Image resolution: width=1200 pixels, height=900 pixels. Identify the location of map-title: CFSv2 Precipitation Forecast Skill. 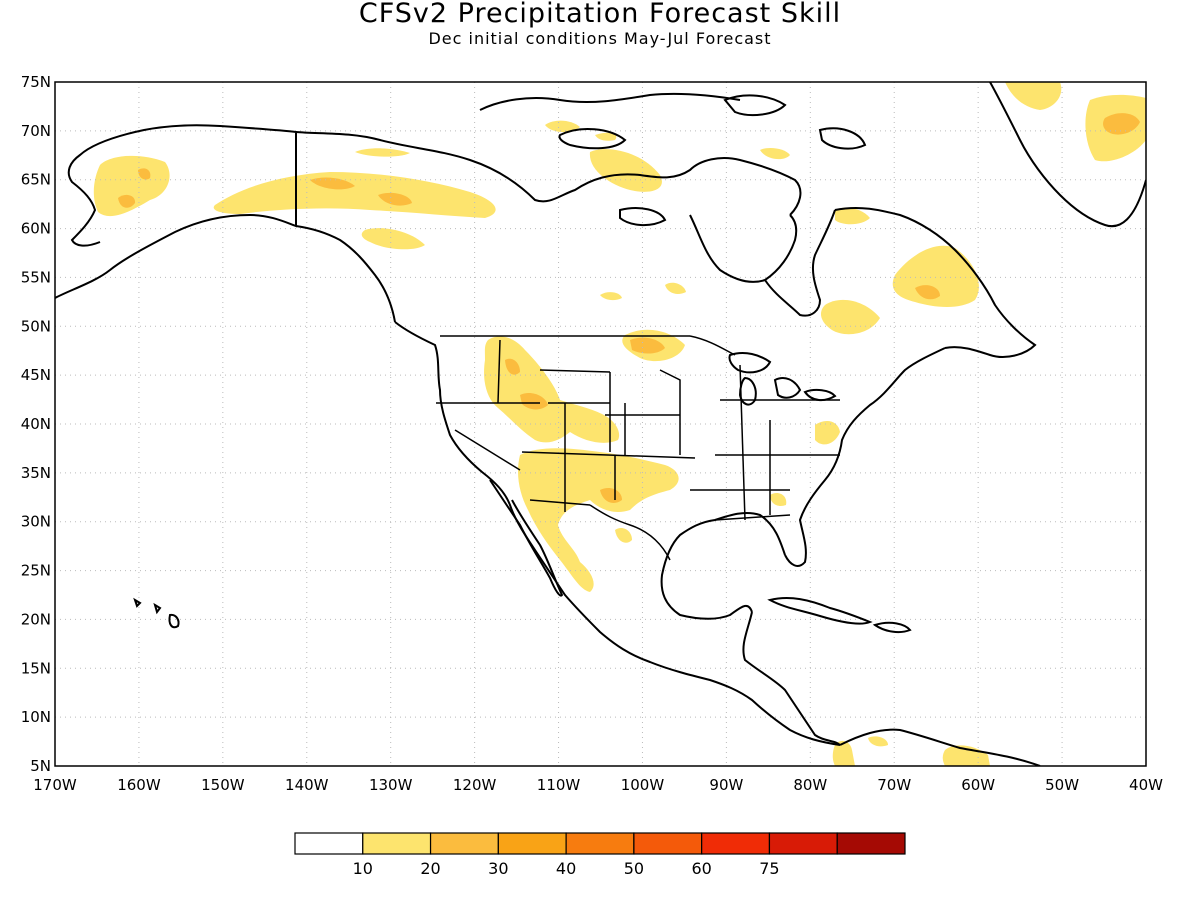
(600, 14).